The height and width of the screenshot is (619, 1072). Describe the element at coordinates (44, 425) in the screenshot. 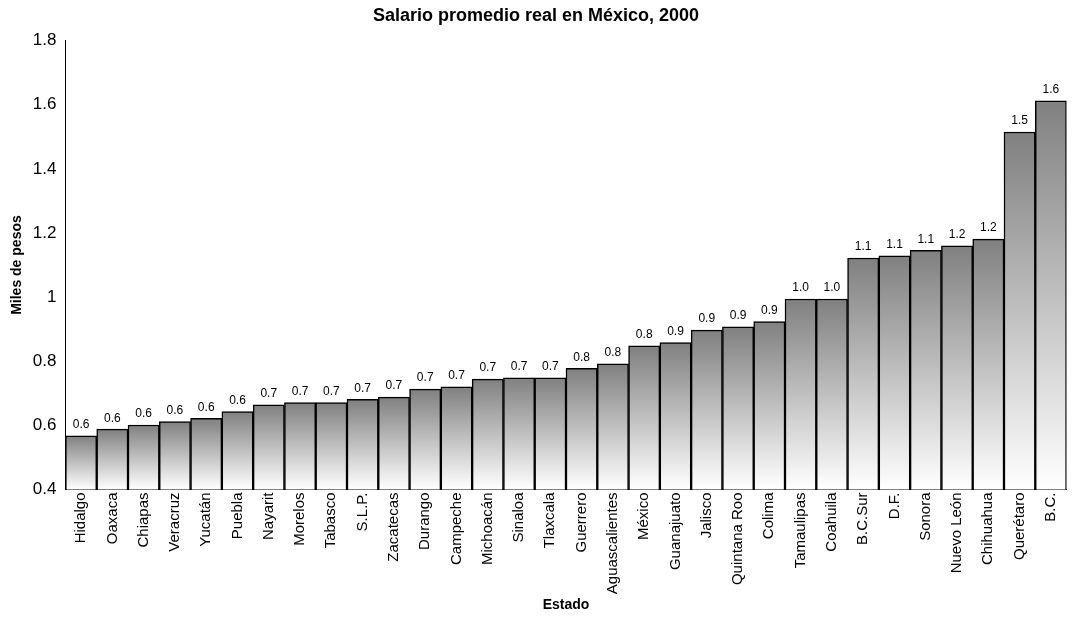

I see `y-tick-label: 0.6` at that location.